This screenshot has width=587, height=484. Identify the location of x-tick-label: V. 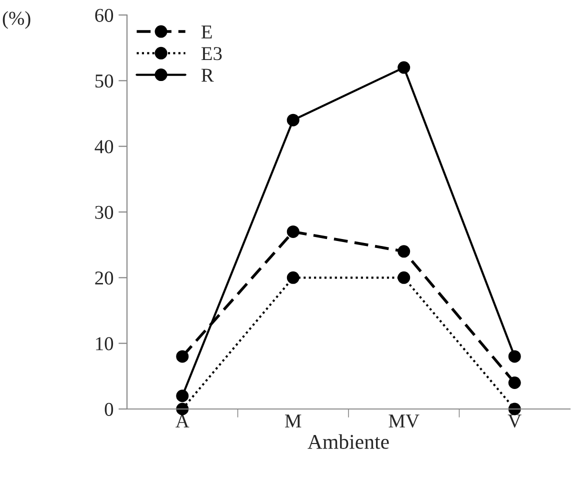
(515, 421).